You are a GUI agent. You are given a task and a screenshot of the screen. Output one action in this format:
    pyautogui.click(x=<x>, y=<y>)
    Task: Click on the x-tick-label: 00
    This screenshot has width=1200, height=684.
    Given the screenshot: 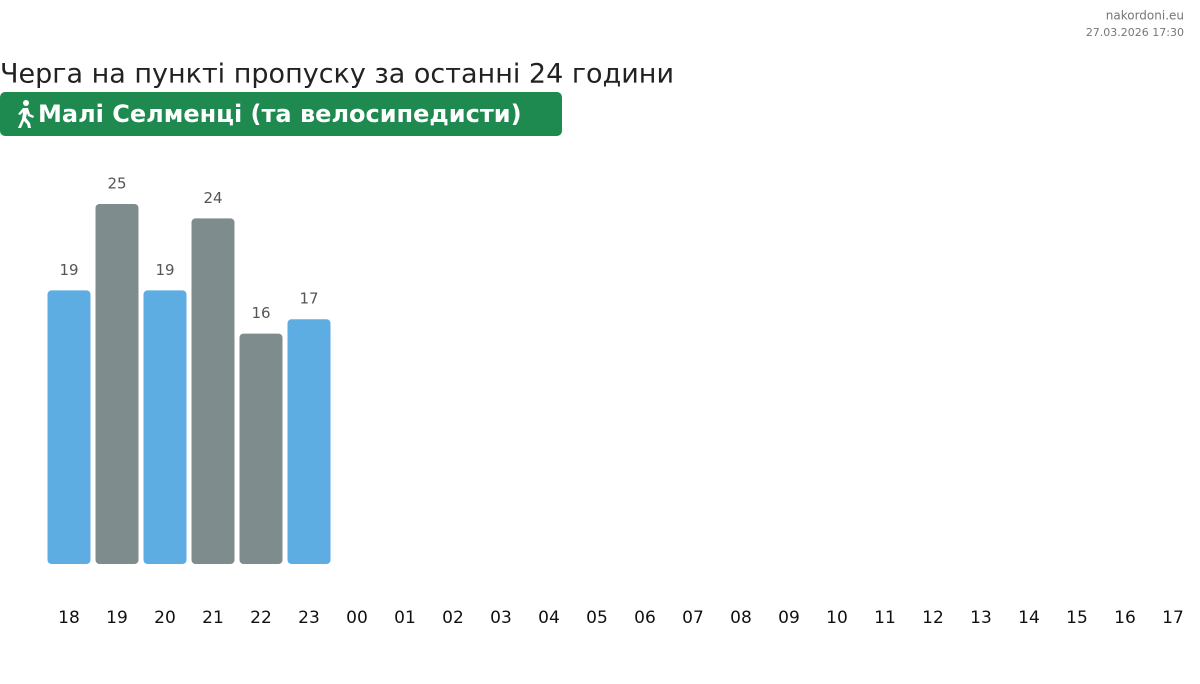 What is the action you would take?
    pyautogui.click(x=357, y=618)
    